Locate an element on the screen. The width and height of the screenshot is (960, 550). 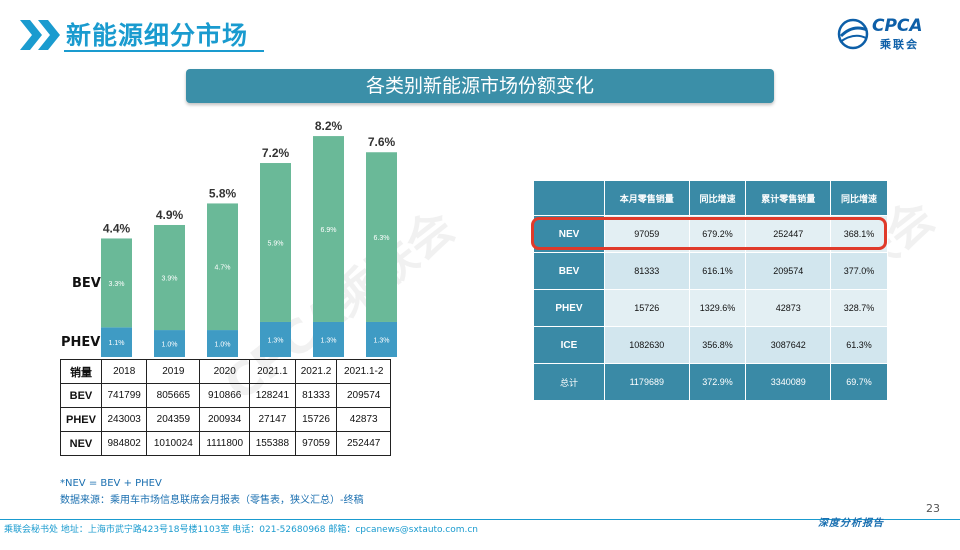
bev-data-label: 5.9% is located at coordinates (276, 244).